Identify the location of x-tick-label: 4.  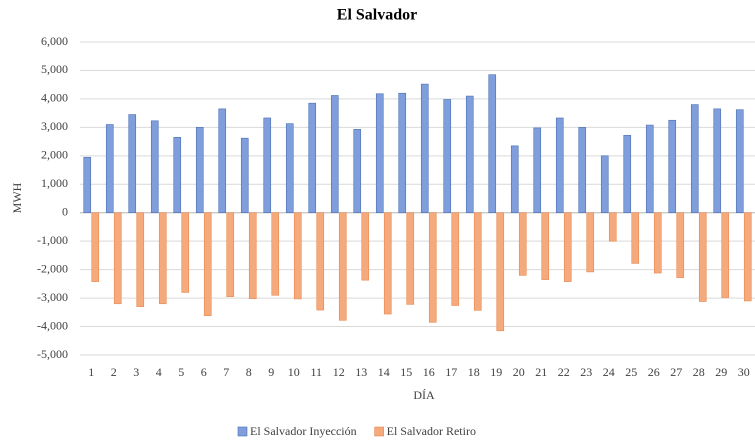
(159, 372).